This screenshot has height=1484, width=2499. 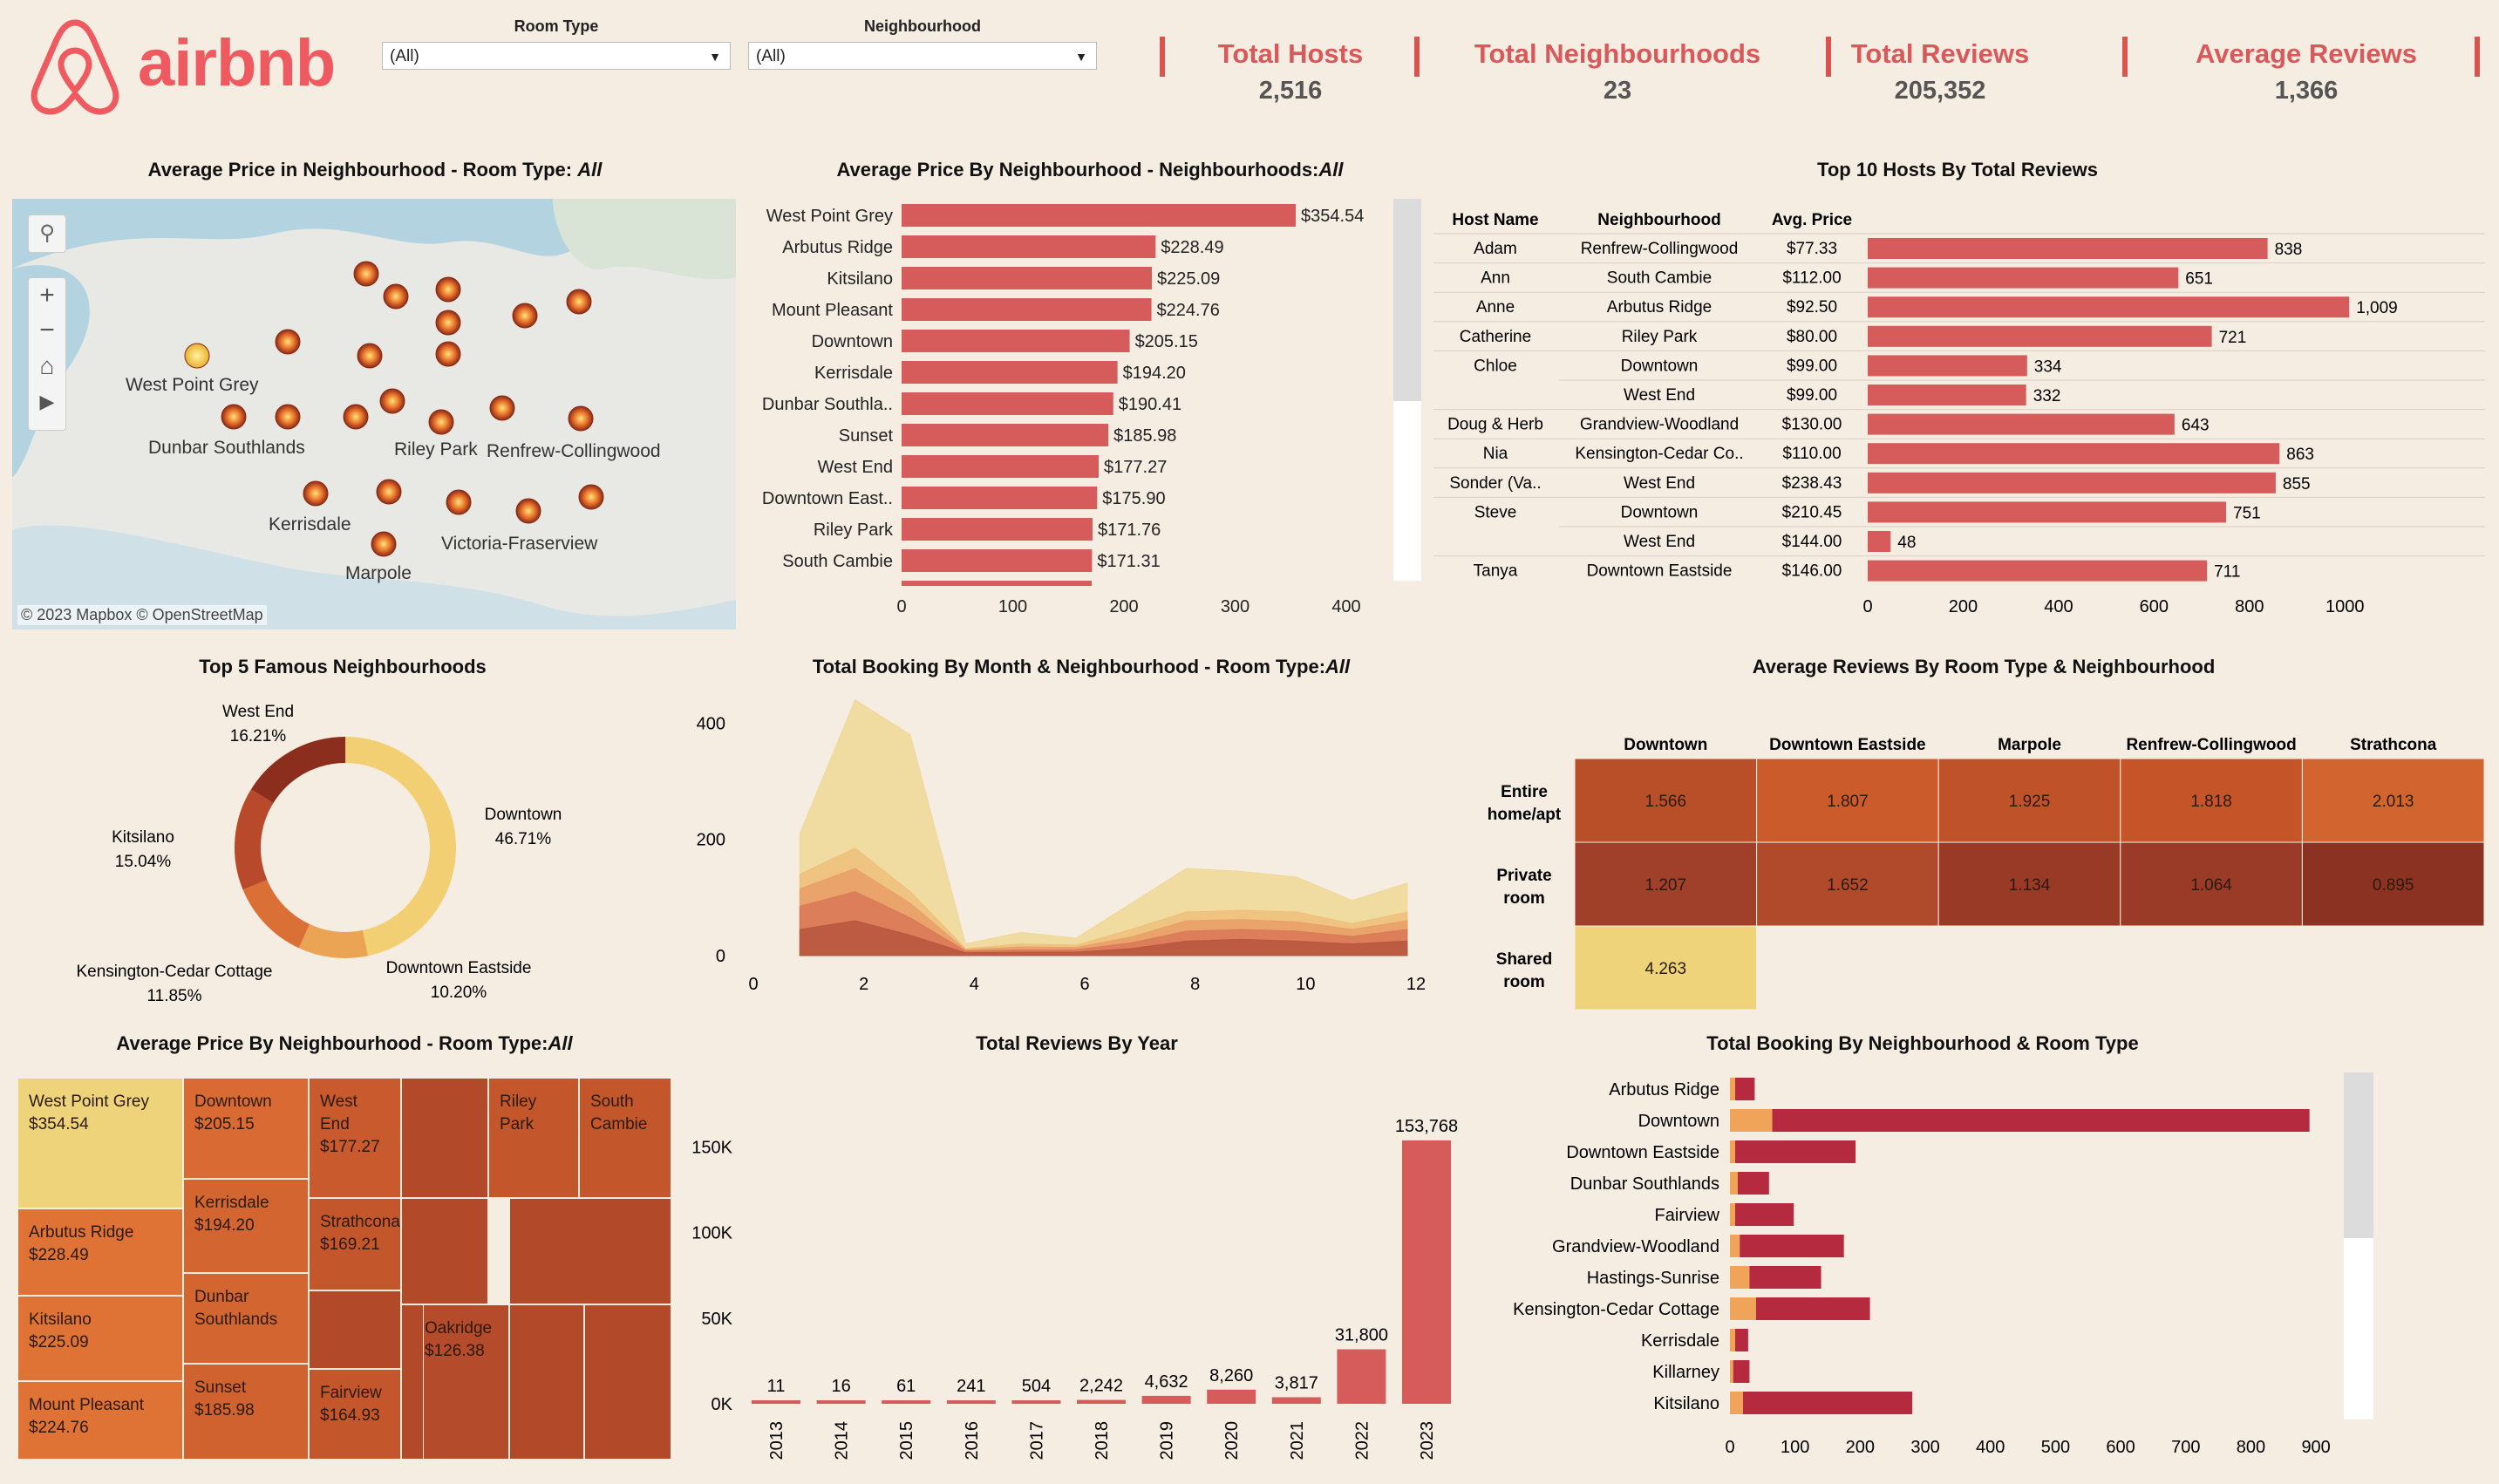 I want to click on bar-category-label: Arbutus Ridge, so click(x=1664, y=1089).